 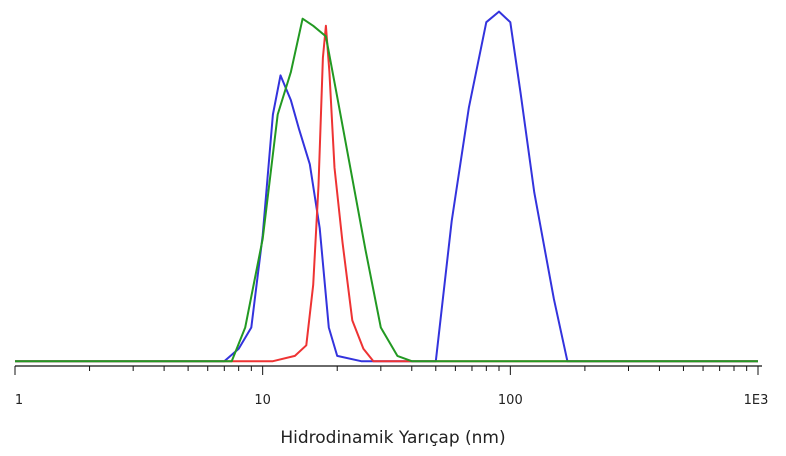 What do you see at coordinates (262, 400) in the screenshot?
I see `x-tick-label: 10` at bounding box center [262, 400].